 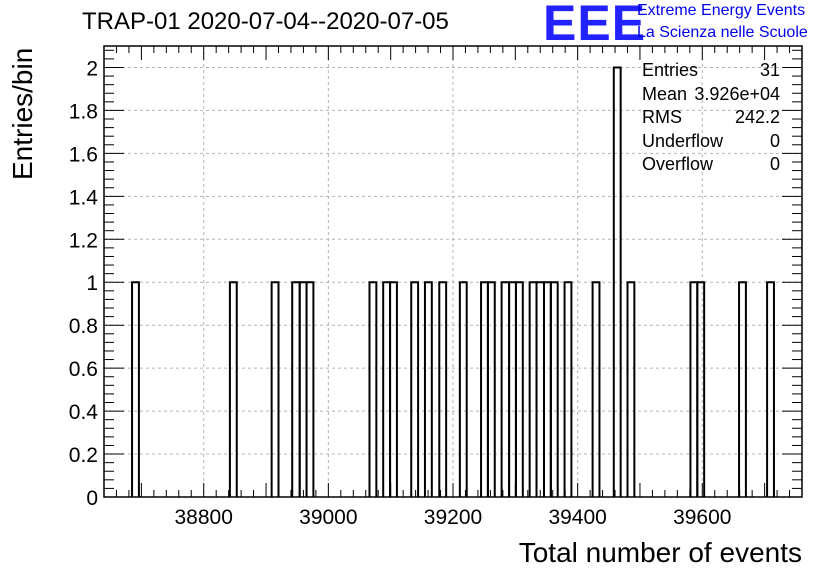 What do you see at coordinates (702, 517) in the screenshot?
I see `x-tick-label: 39600` at bounding box center [702, 517].